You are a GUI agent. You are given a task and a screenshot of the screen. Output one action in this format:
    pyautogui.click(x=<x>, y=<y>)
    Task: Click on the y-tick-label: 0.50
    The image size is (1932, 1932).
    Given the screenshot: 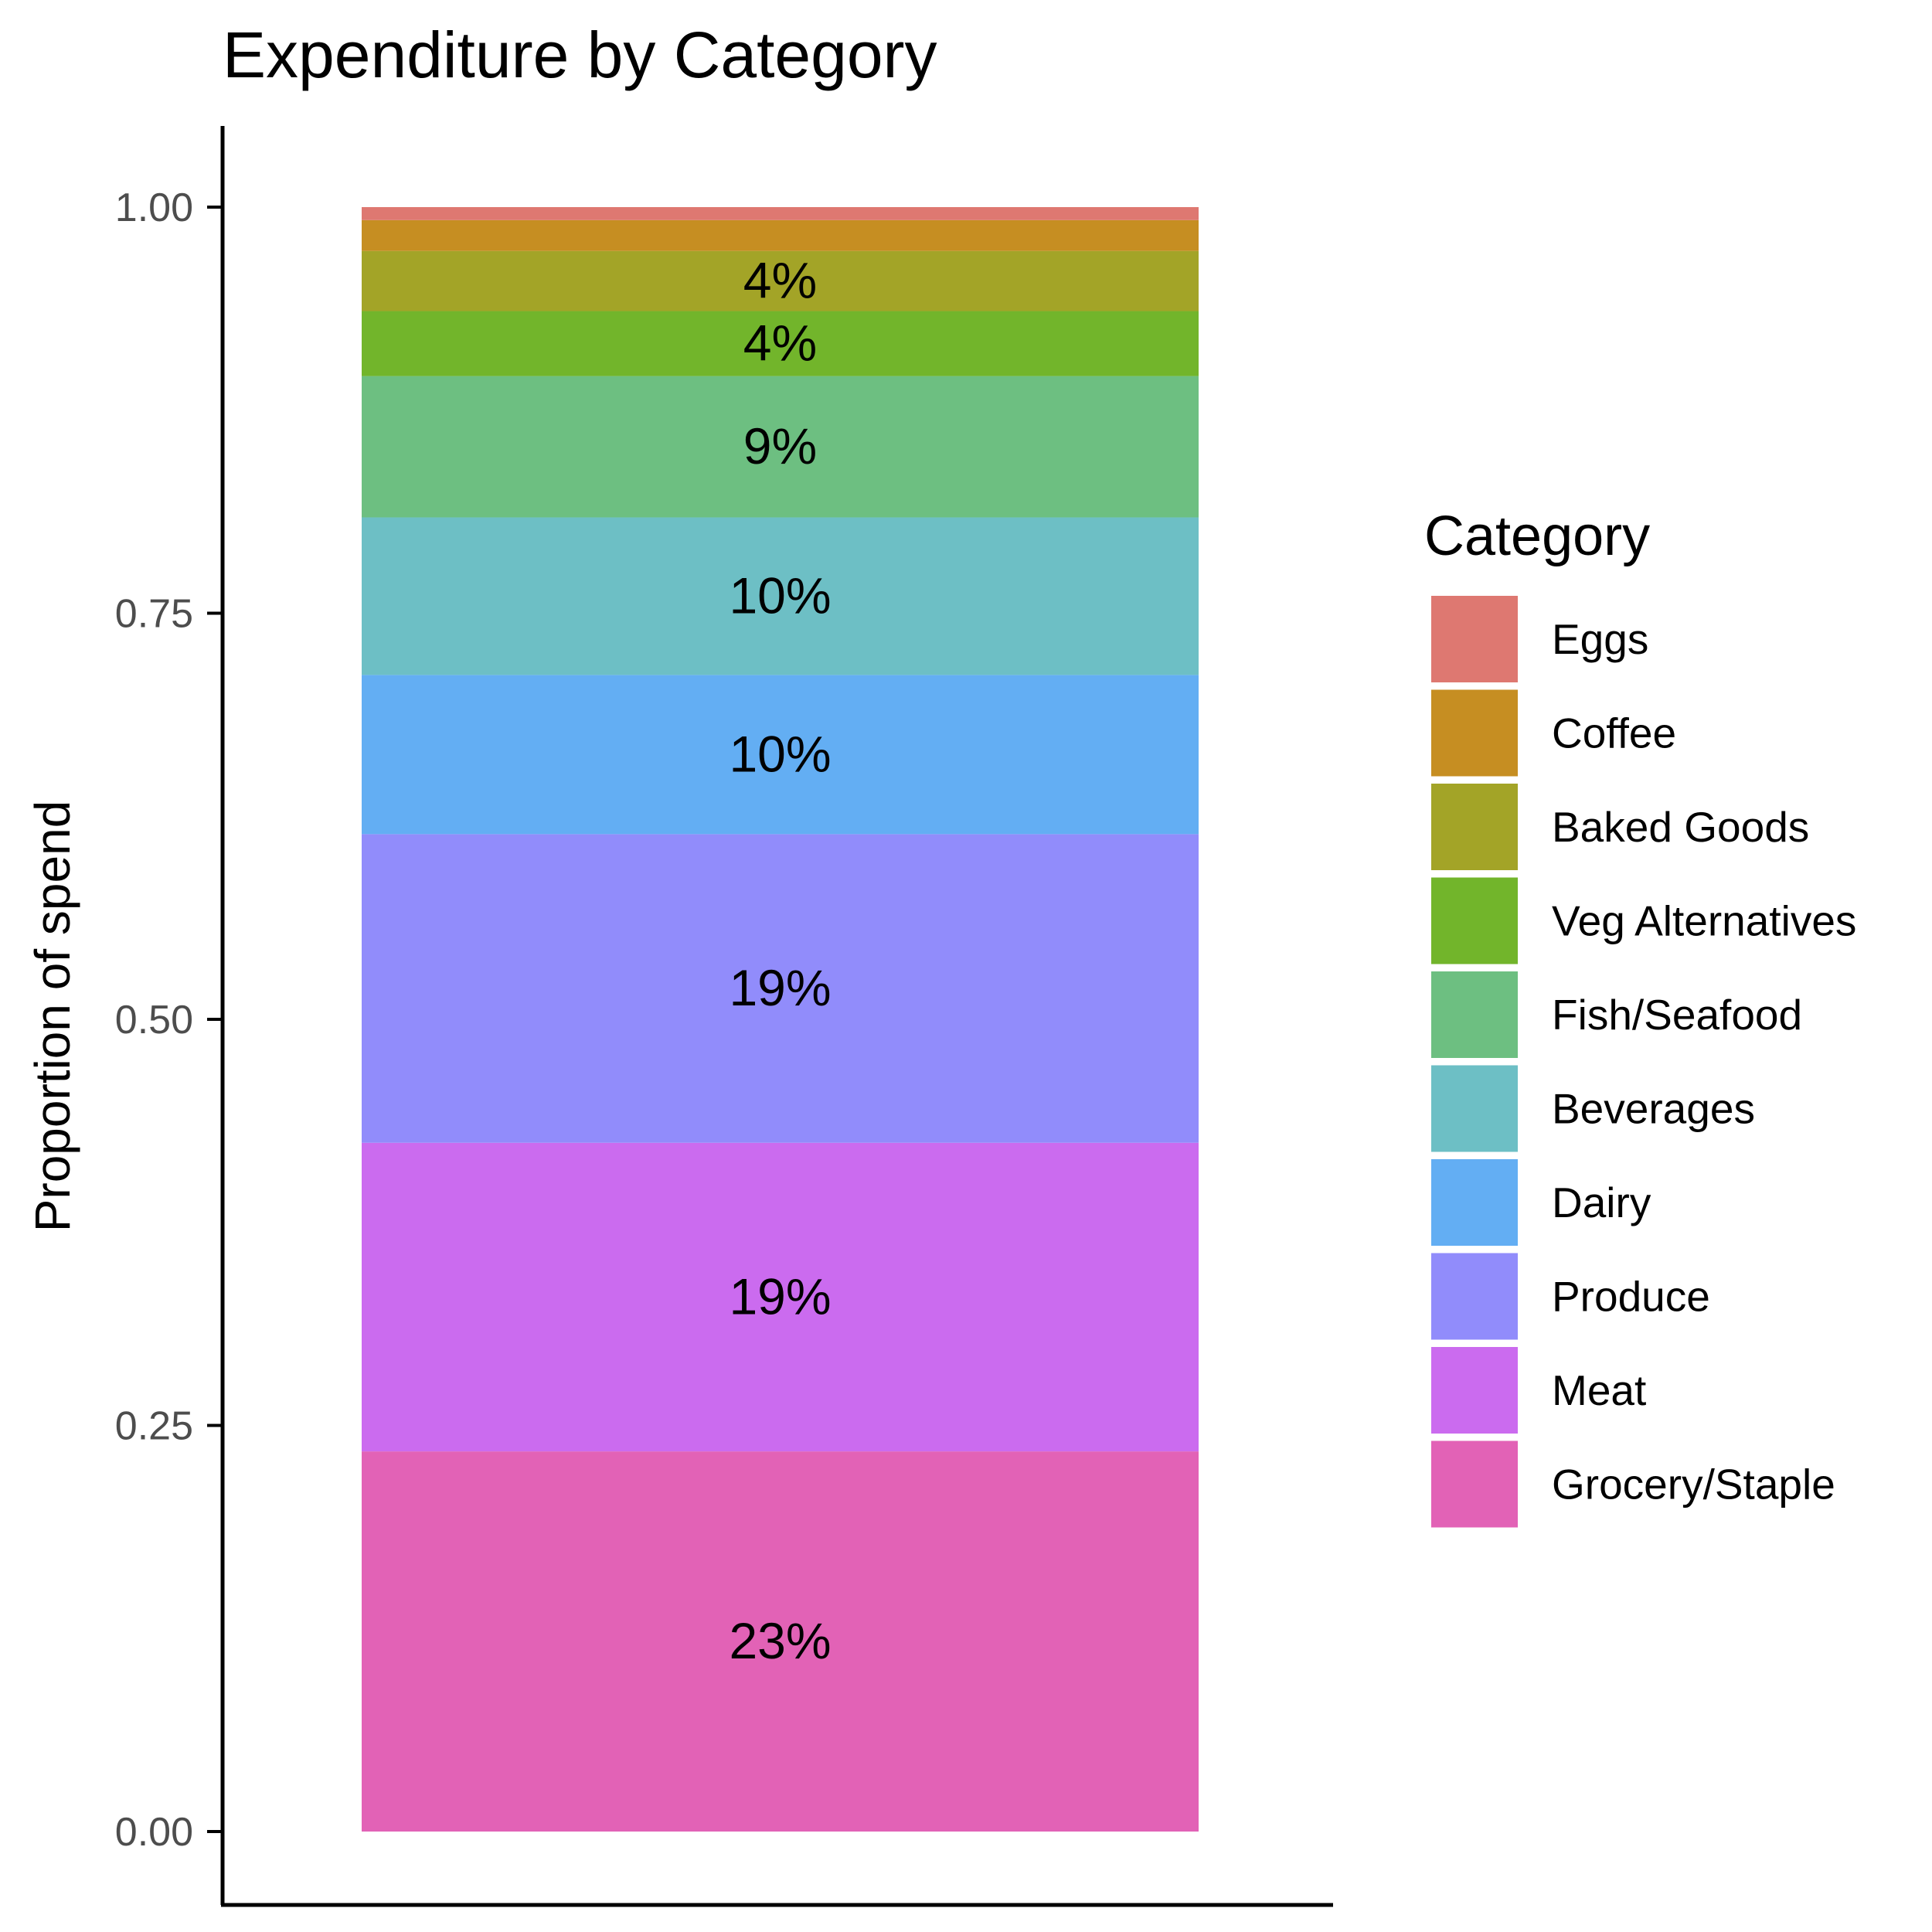 What is the action you would take?
    pyautogui.click(x=154, y=1020)
    